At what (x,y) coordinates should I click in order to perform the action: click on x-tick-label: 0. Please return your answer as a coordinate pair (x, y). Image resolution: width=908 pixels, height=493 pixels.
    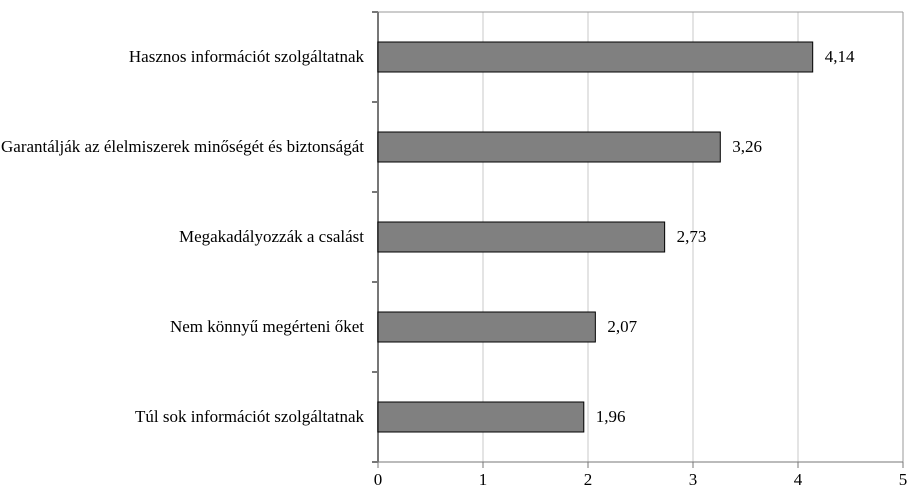
    Looking at the image, I should click on (378, 479).